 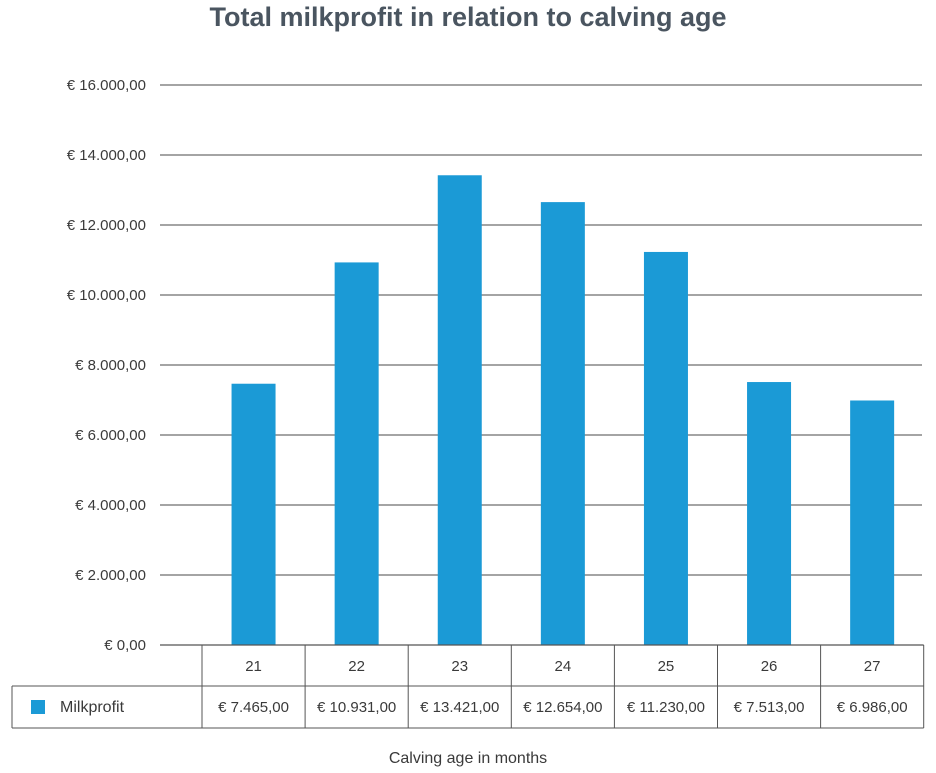 What do you see at coordinates (92, 707) in the screenshot?
I see `legend-label: Milkprofit` at bounding box center [92, 707].